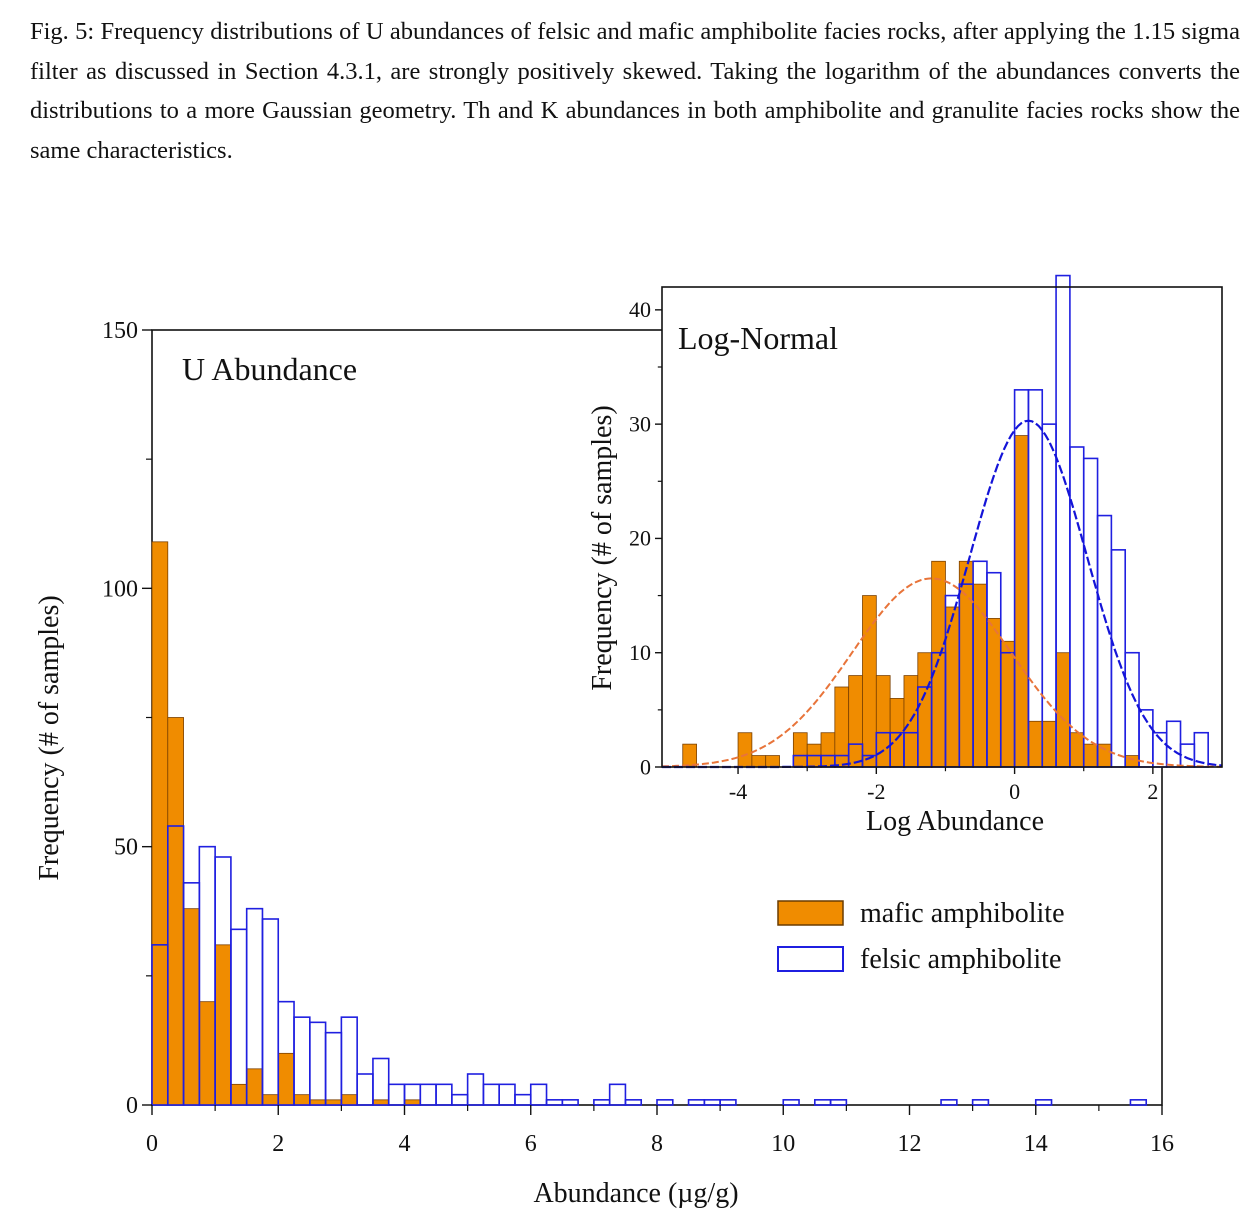 This screenshot has width=1254, height=1228. I want to click on main-x-tick-label: 2, so click(278, 1144).